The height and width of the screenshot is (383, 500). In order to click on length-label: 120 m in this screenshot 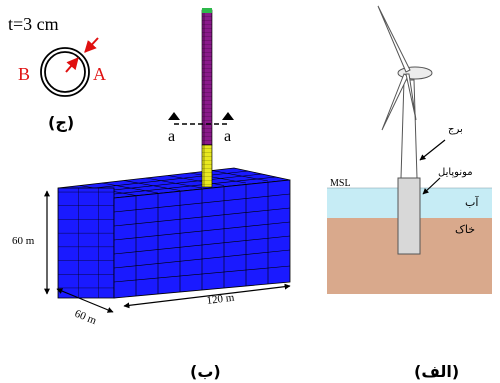, I will do `click(221, 299)`.